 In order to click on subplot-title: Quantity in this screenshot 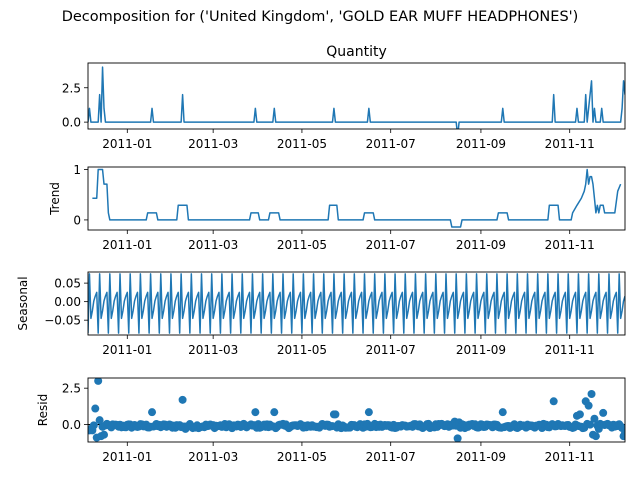, I will do `click(356, 52)`.